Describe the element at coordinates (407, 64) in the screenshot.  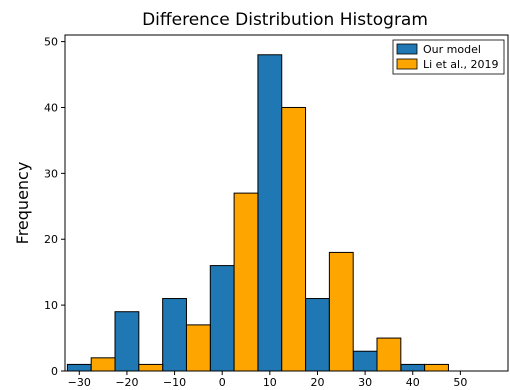
I see `legend-swatch-li-et-al` at that location.